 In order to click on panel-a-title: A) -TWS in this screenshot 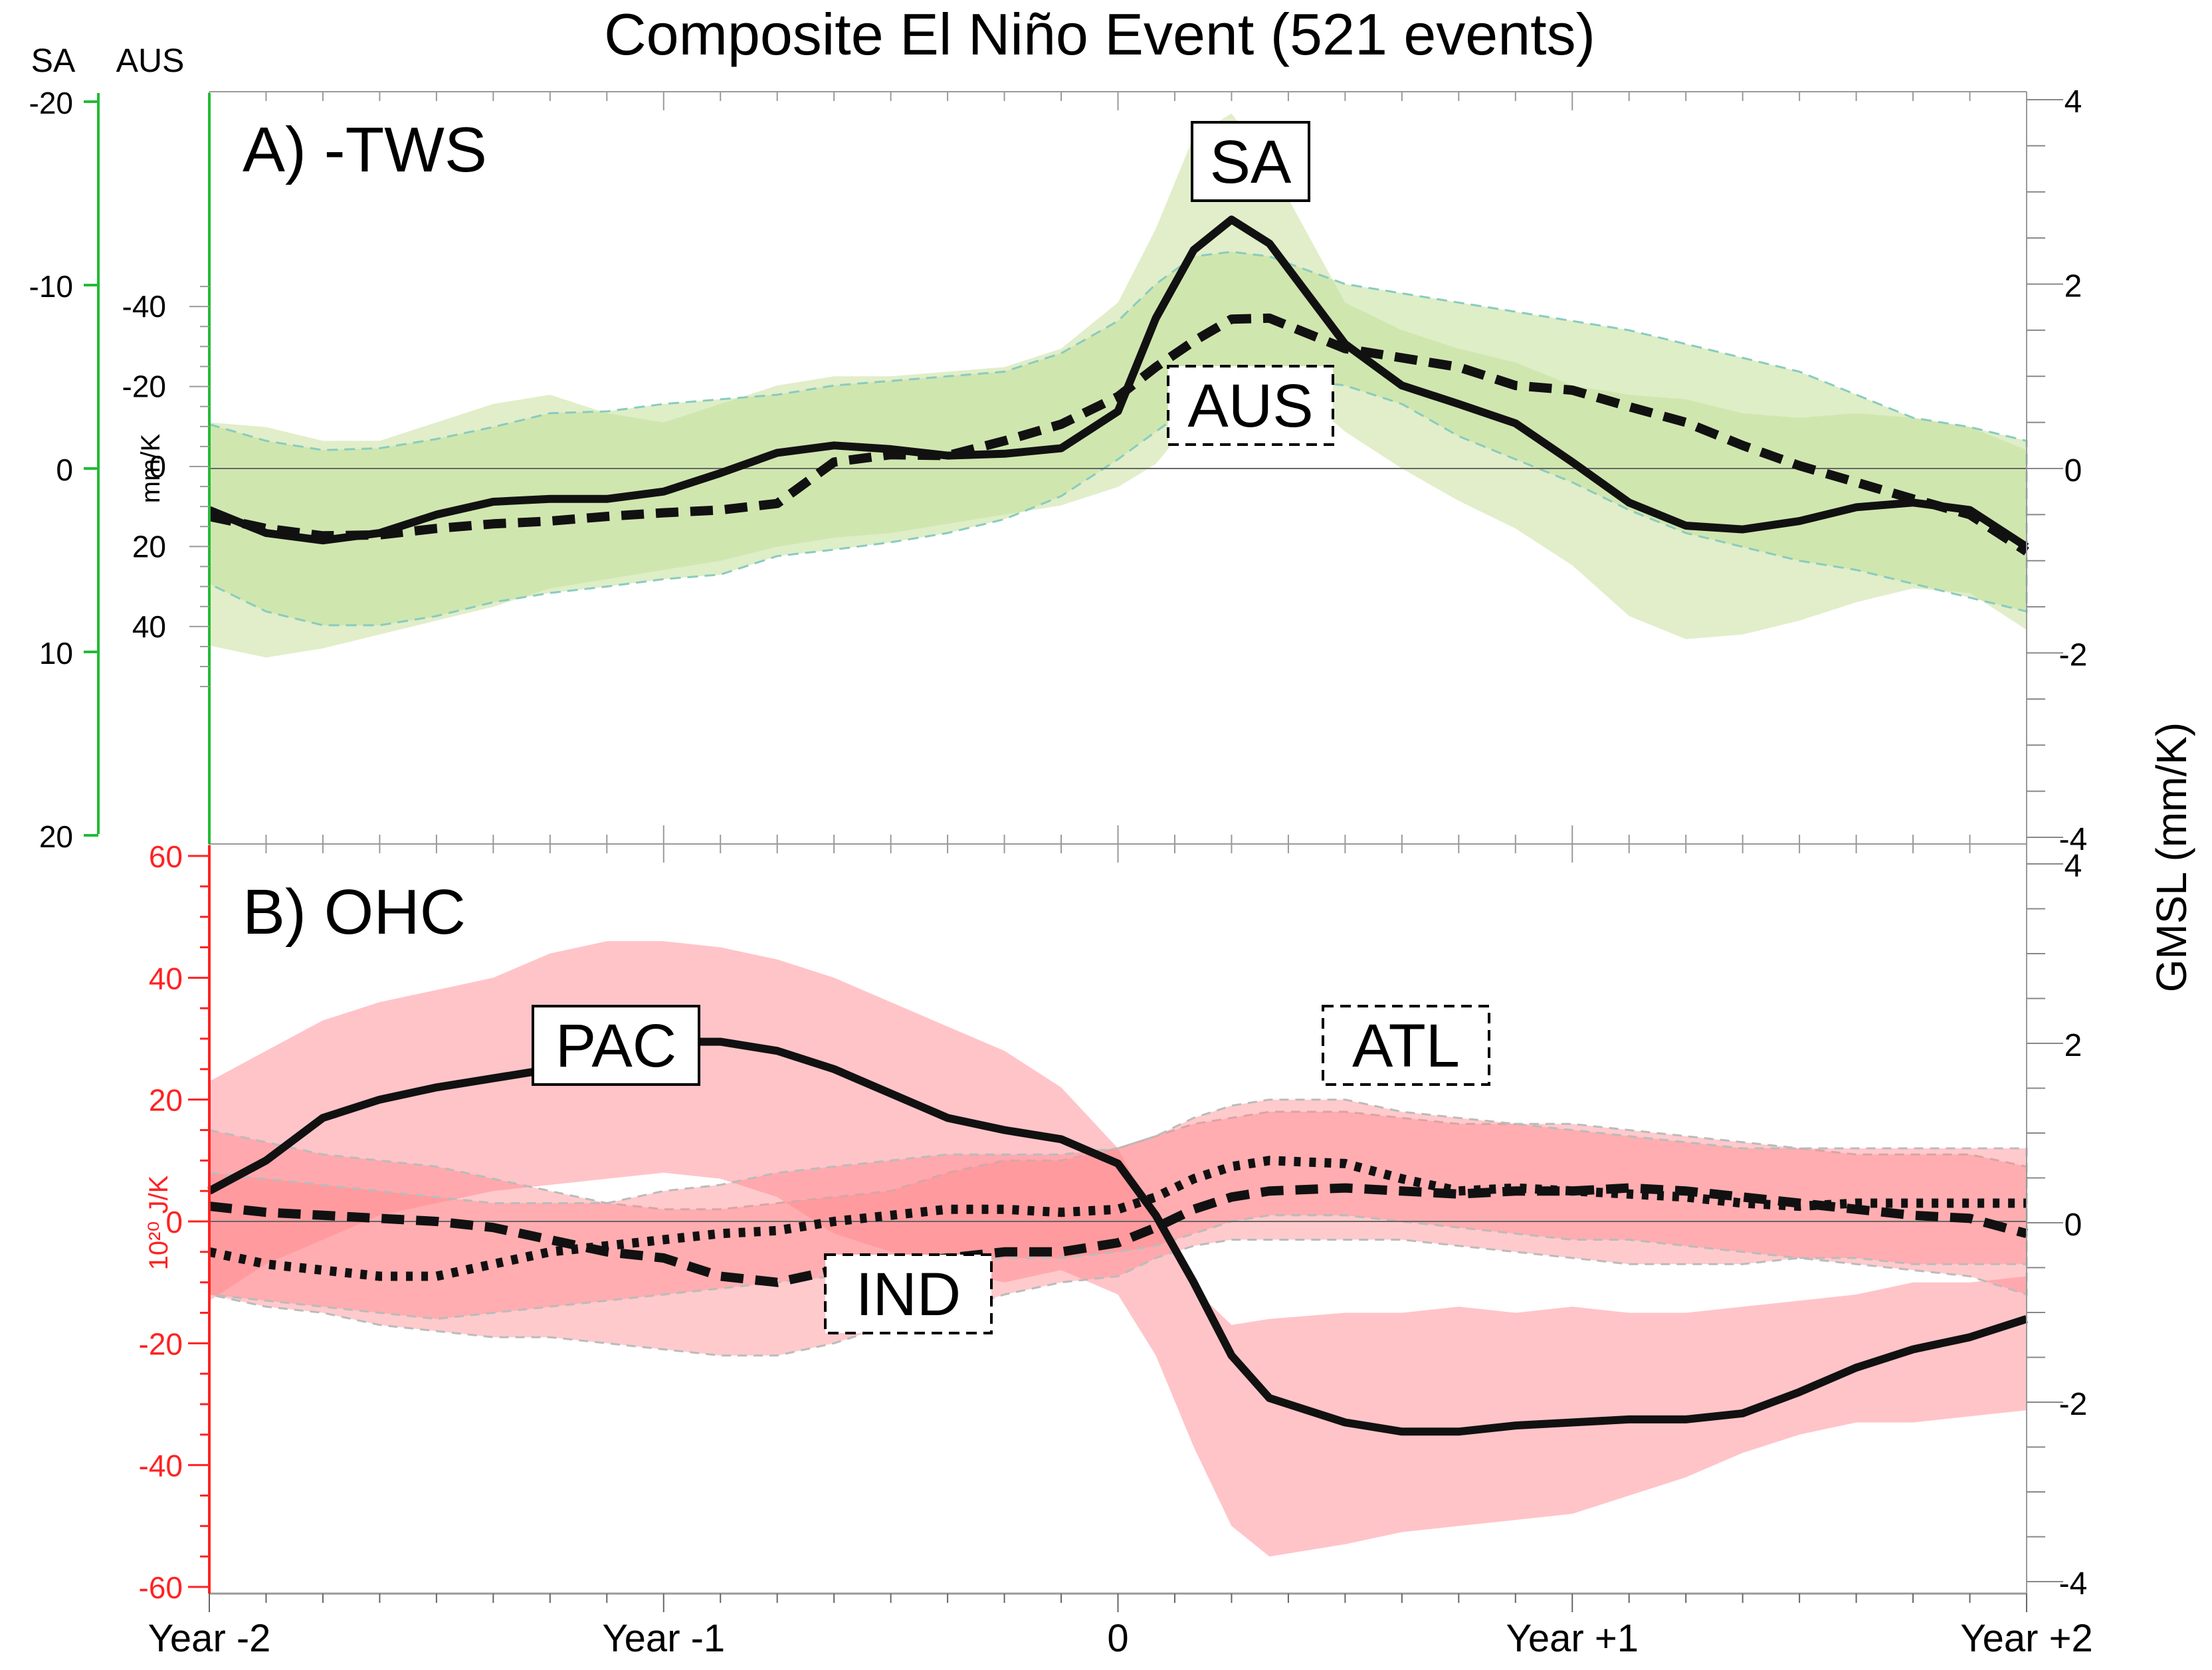, I will do `click(365, 149)`.